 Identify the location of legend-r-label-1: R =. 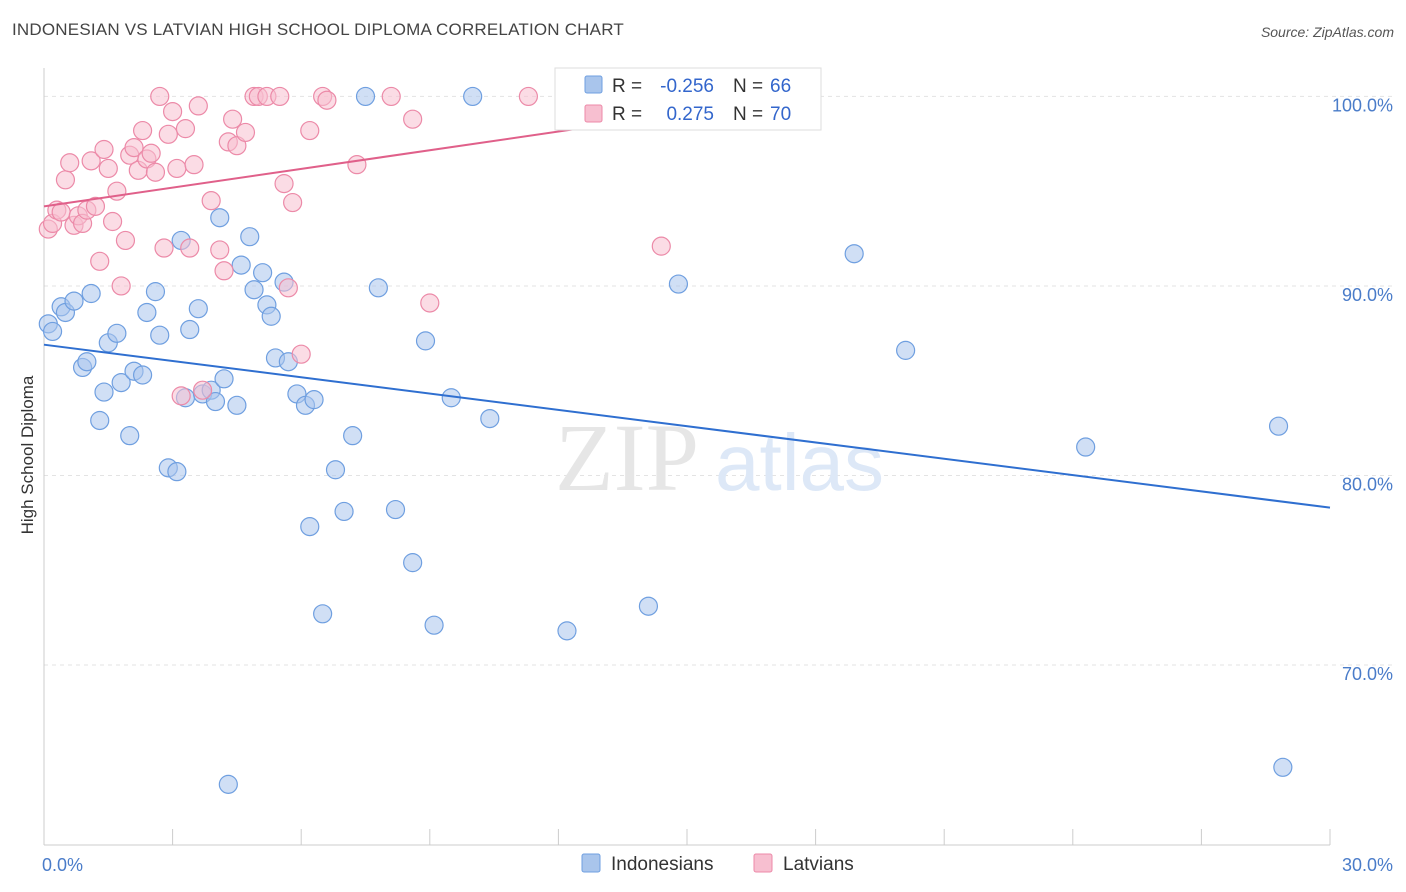
(627, 86).